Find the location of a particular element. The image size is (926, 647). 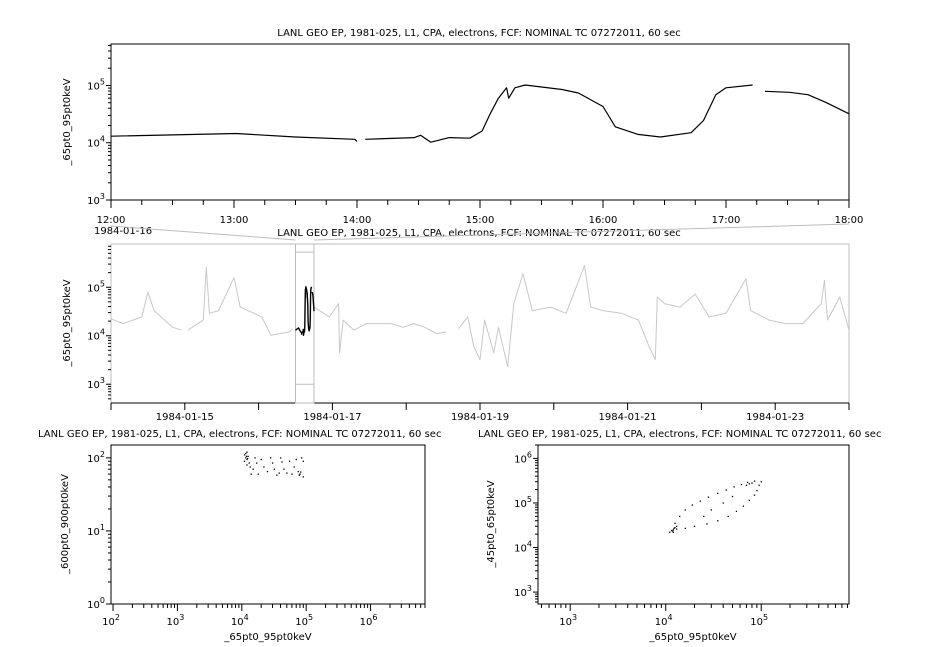

plot-frame is located at coordinates (693, 524).